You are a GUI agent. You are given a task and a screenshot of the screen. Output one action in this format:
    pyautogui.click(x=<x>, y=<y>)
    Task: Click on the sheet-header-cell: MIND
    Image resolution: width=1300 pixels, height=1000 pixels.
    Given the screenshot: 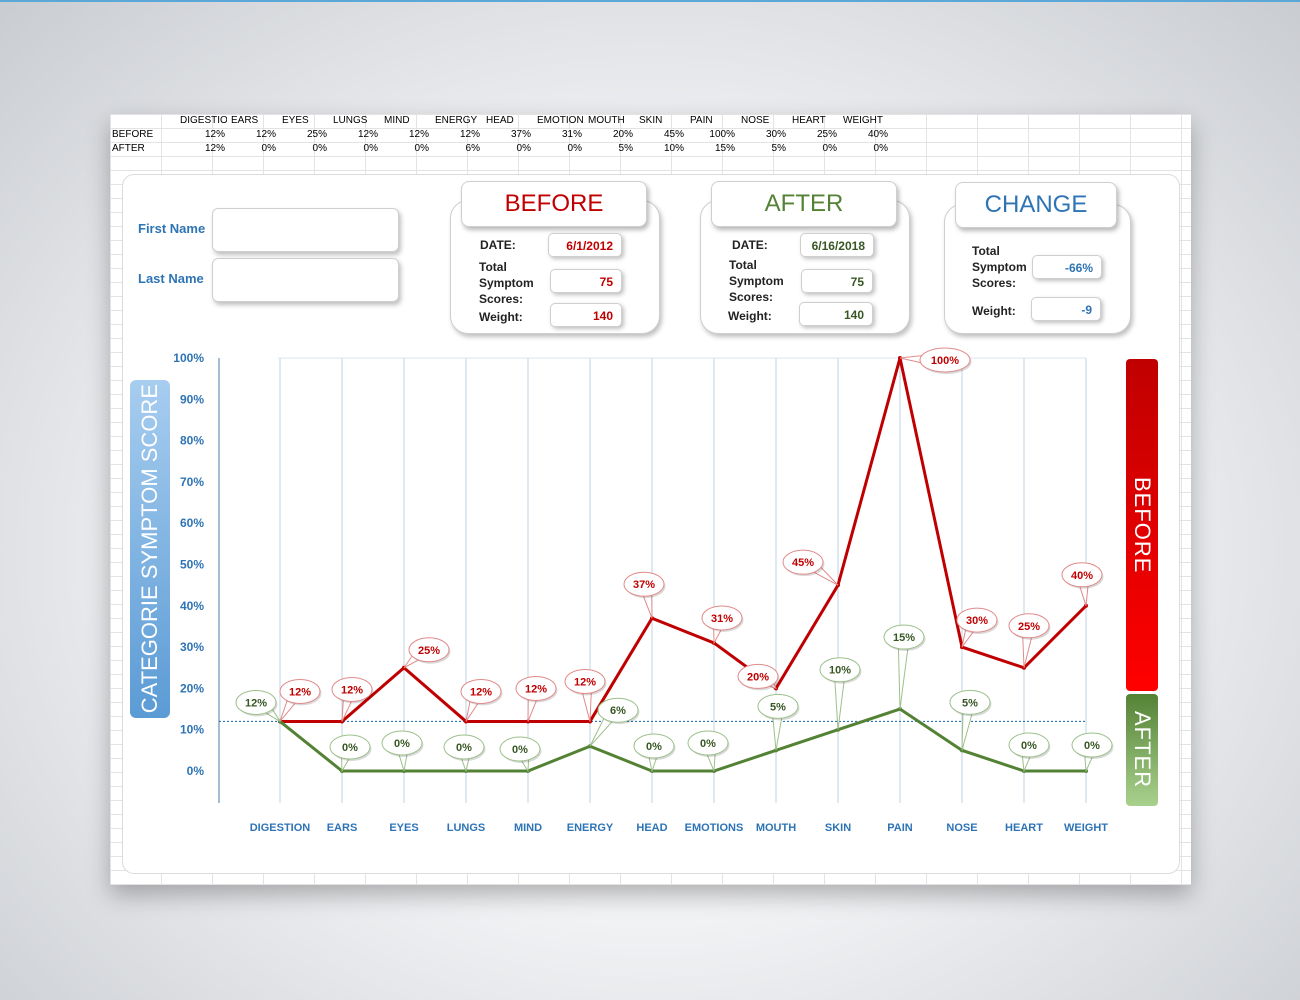 What is the action you would take?
    pyautogui.click(x=397, y=120)
    